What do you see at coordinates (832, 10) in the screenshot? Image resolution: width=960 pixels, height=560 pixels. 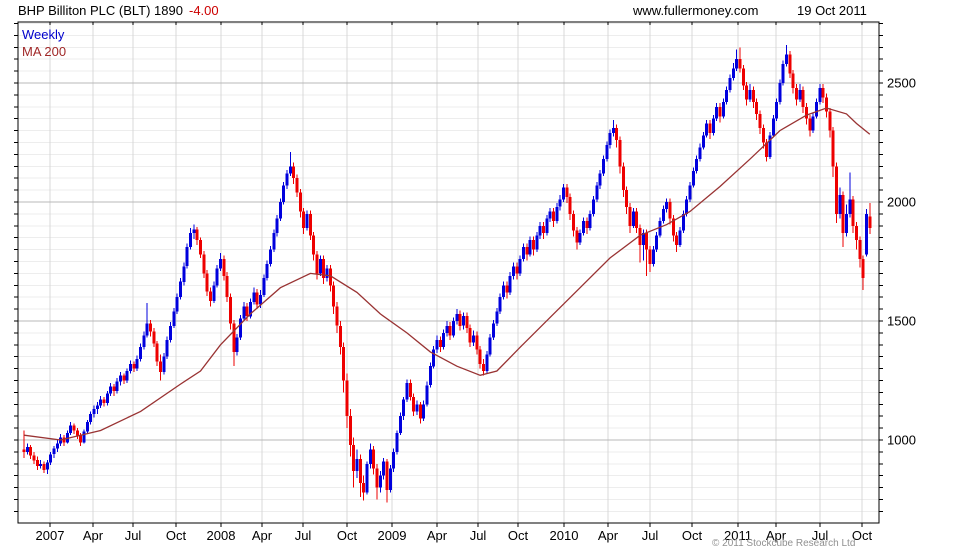 I see `chart-date: 19 Oct 2011` at bounding box center [832, 10].